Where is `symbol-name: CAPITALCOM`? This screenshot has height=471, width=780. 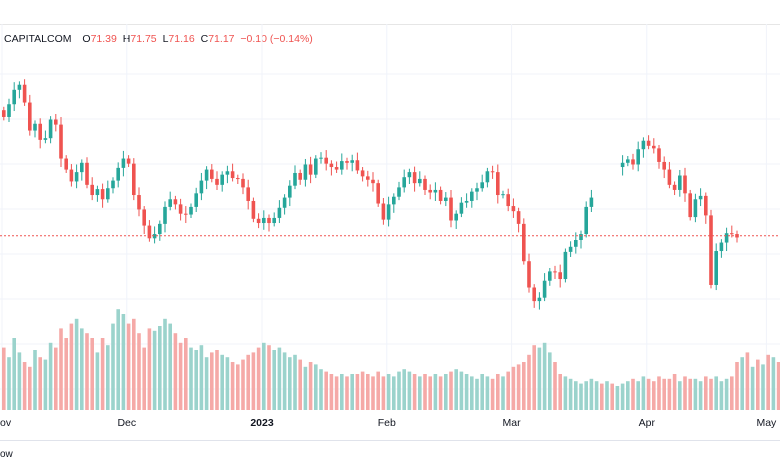 symbol-name: CAPITALCOM is located at coordinates (38, 39).